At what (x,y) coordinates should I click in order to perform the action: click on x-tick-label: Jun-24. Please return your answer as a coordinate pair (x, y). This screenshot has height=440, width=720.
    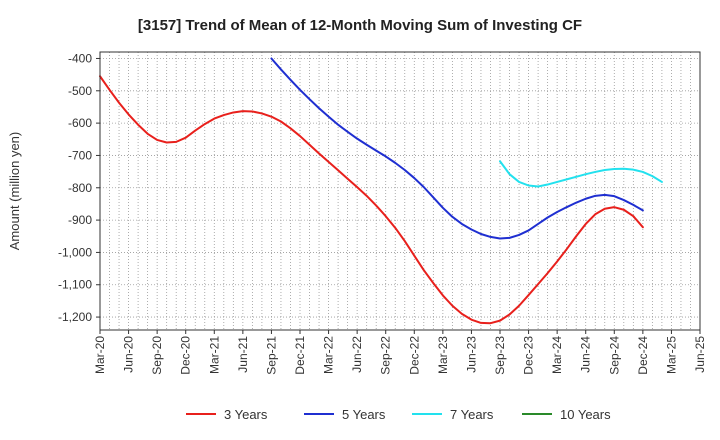
    Looking at the image, I should click on (586, 354).